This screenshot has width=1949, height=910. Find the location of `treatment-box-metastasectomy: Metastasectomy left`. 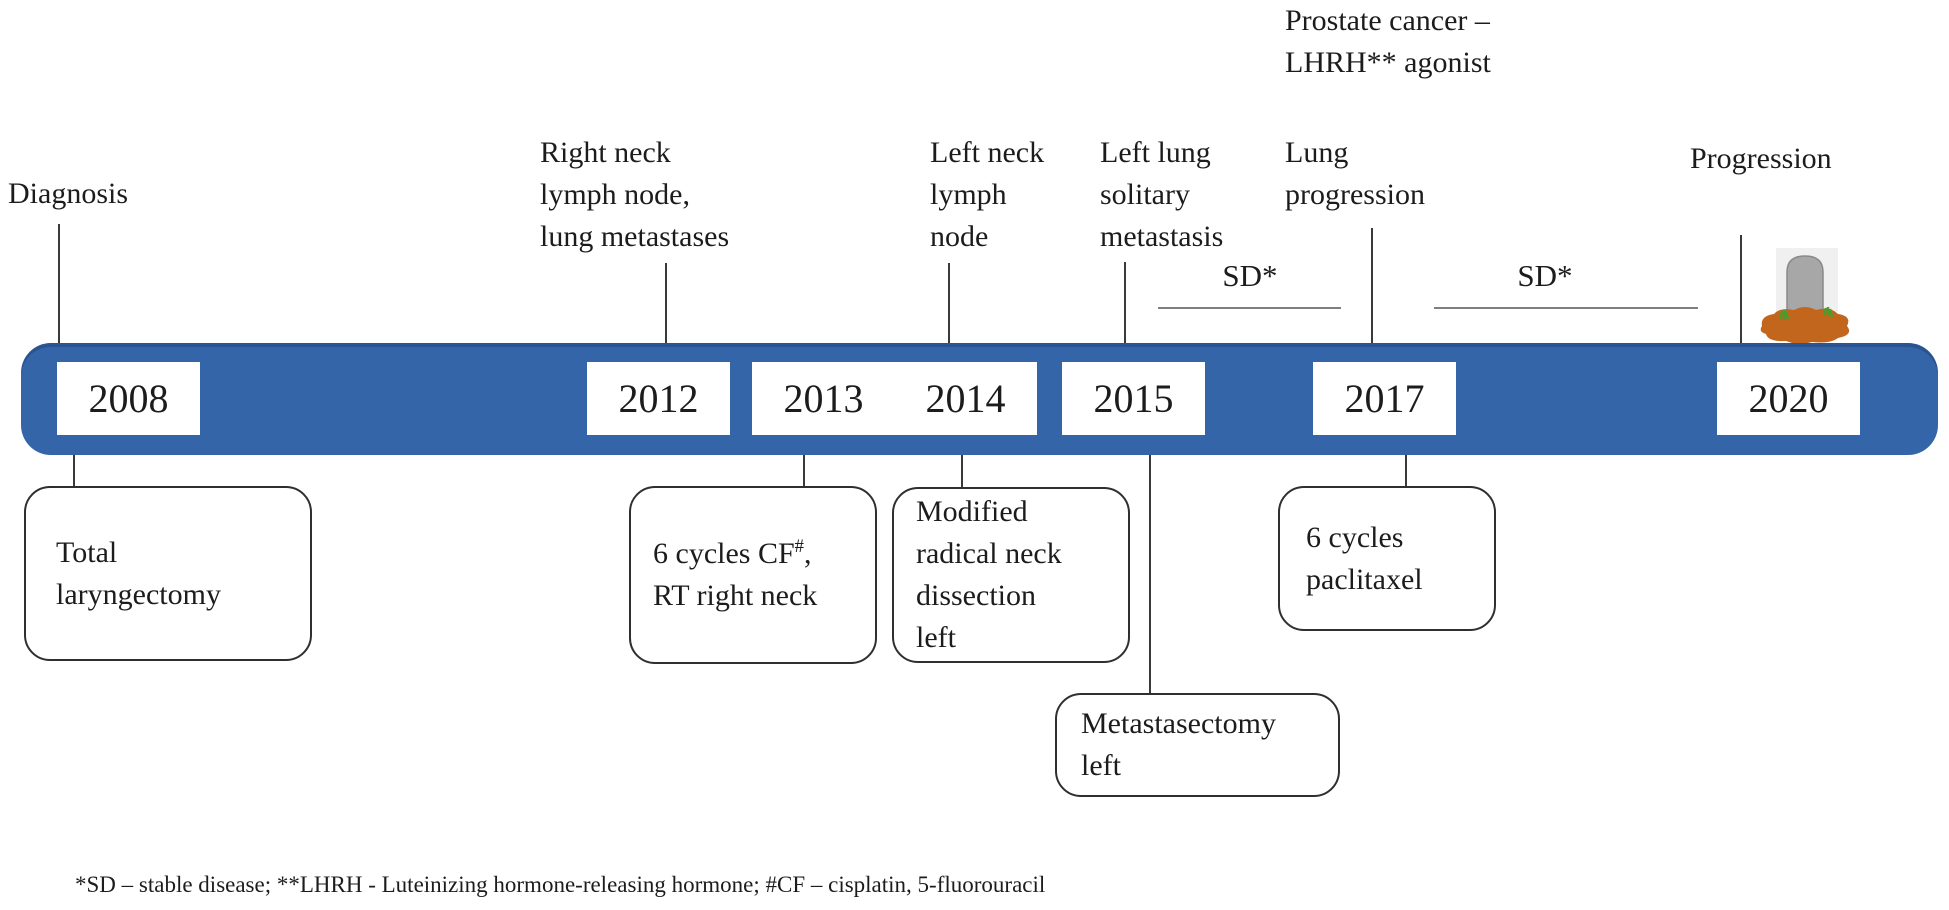

treatment-box-metastasectomy: Metastasectomy left is located at coordinates (1197, 745).